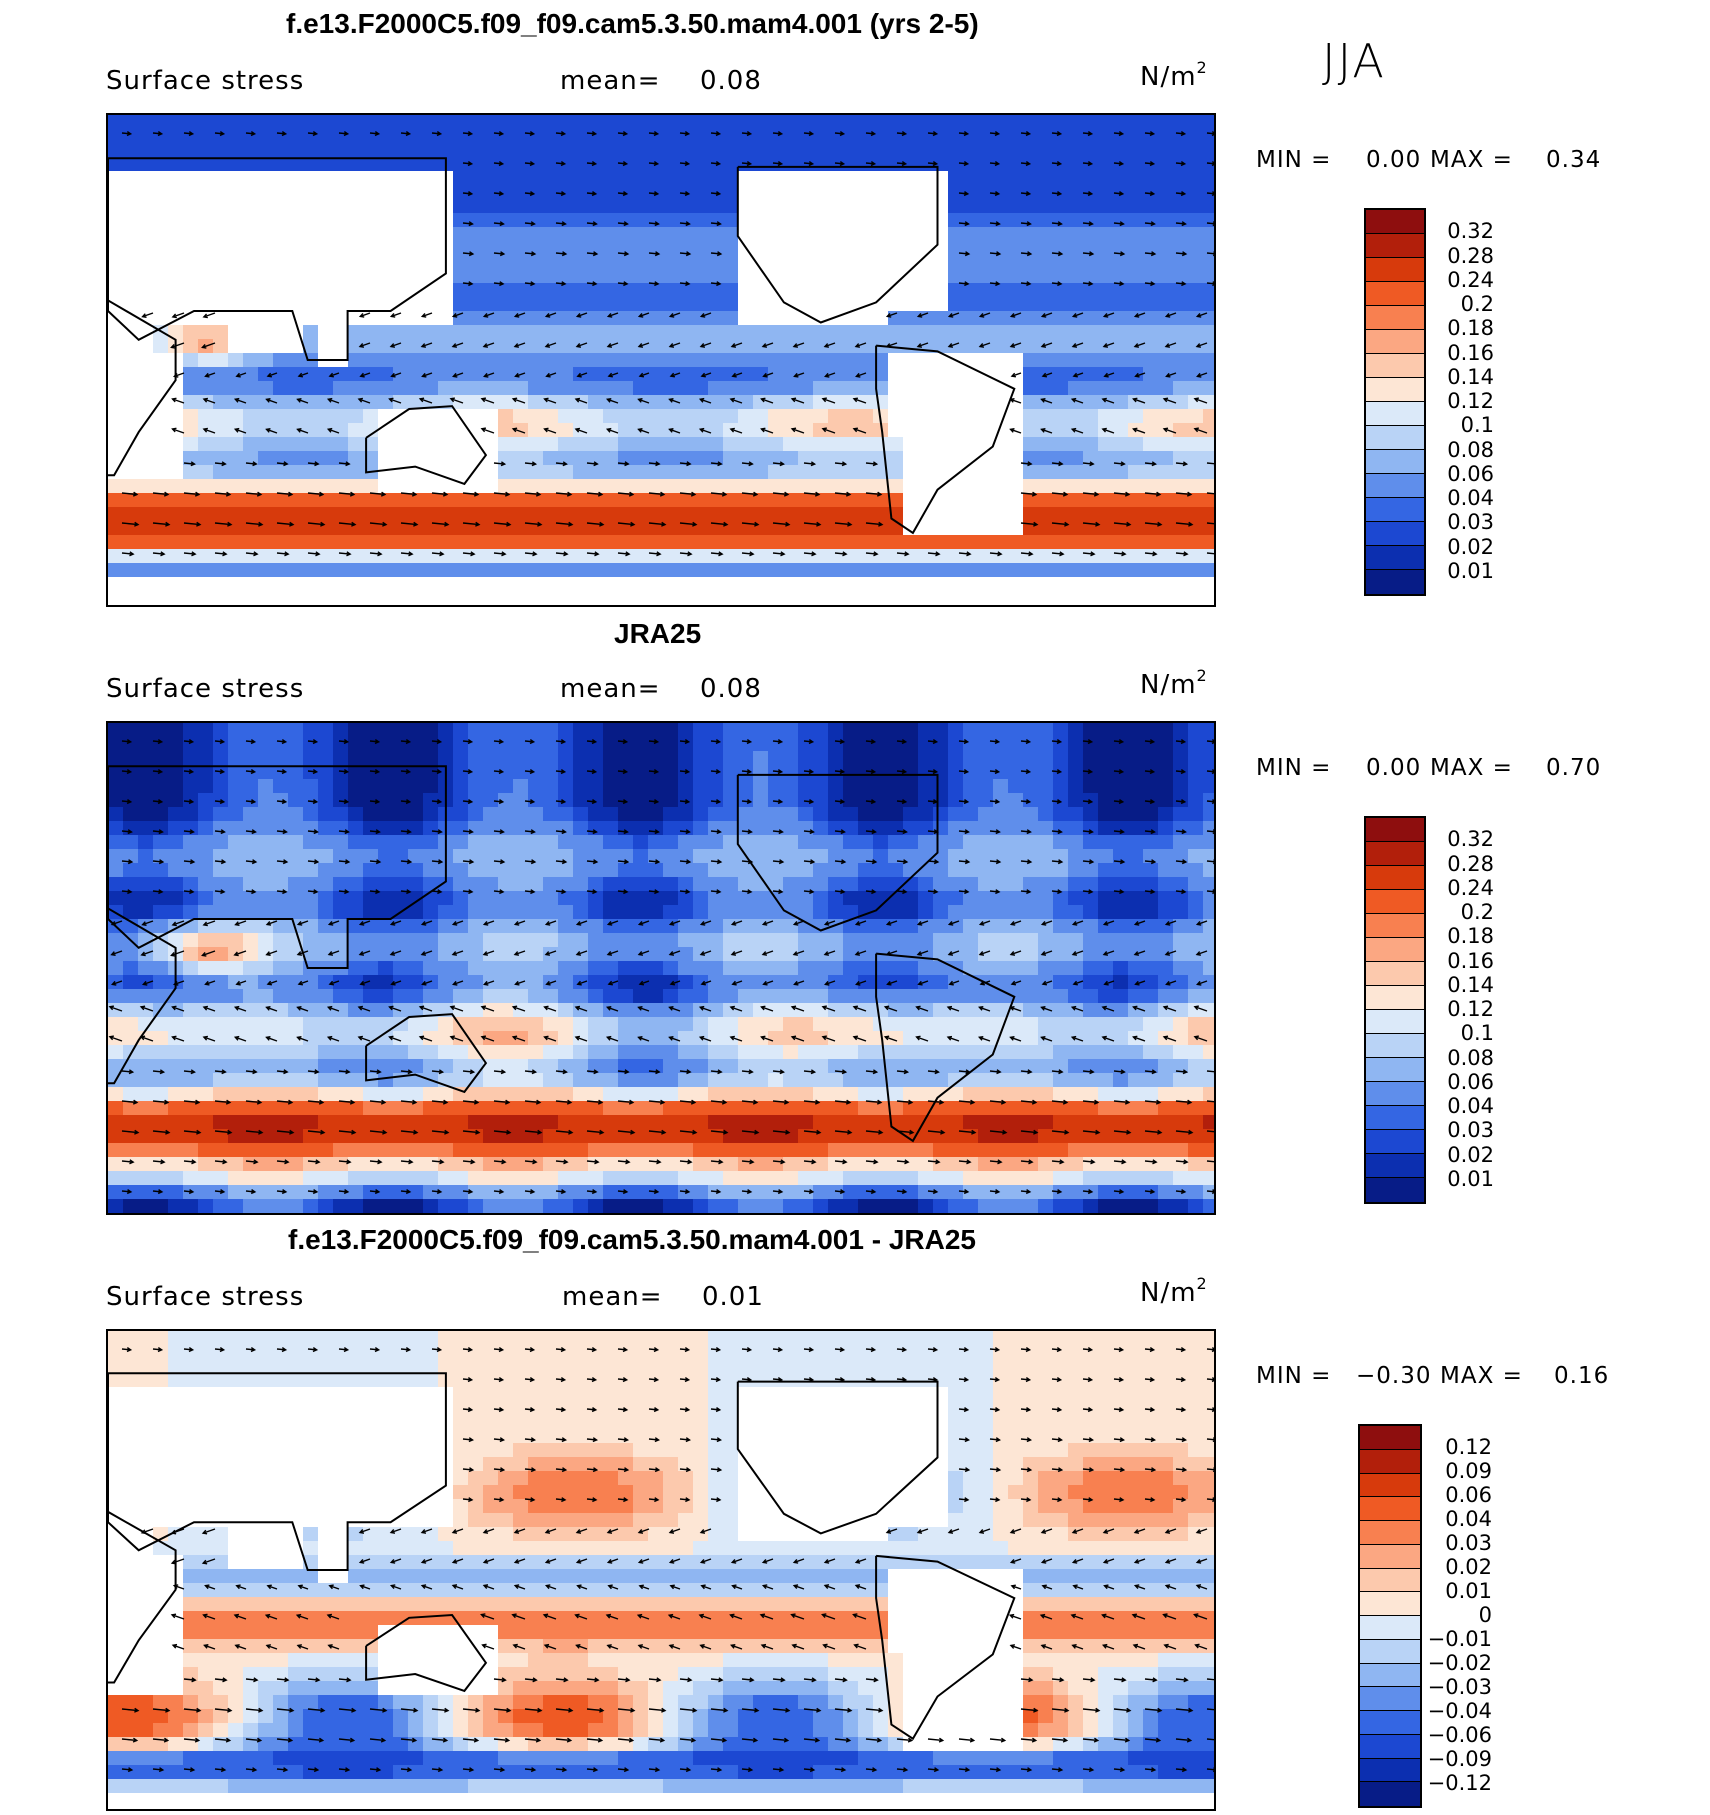  Describe the element at coordinates (1459, 1639) in the screenshot. I see `colorbar-tick-label: −0.01` at that location.